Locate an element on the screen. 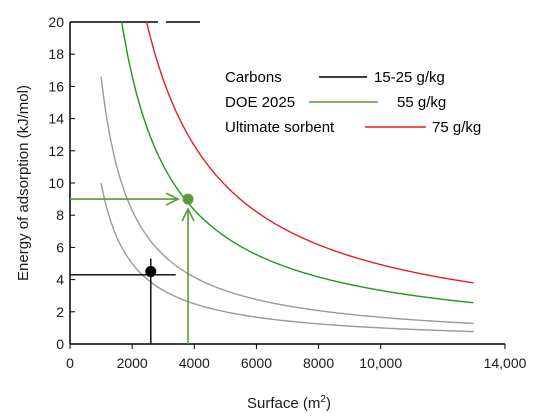 The image size is (550, 418). y-axis-ticks: 0 2 4 6 8 10 12 14 16 18 20 is located at coordinates (61, 183).